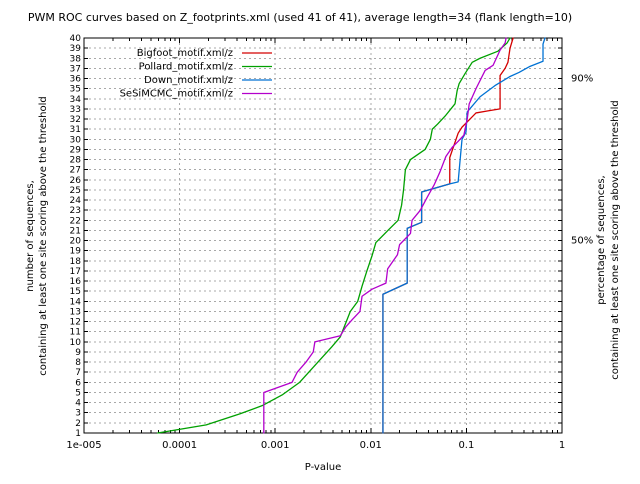 The height and width of the screenshot is (484, 640). I want to click on svg-text: 14, so click(76, 302).